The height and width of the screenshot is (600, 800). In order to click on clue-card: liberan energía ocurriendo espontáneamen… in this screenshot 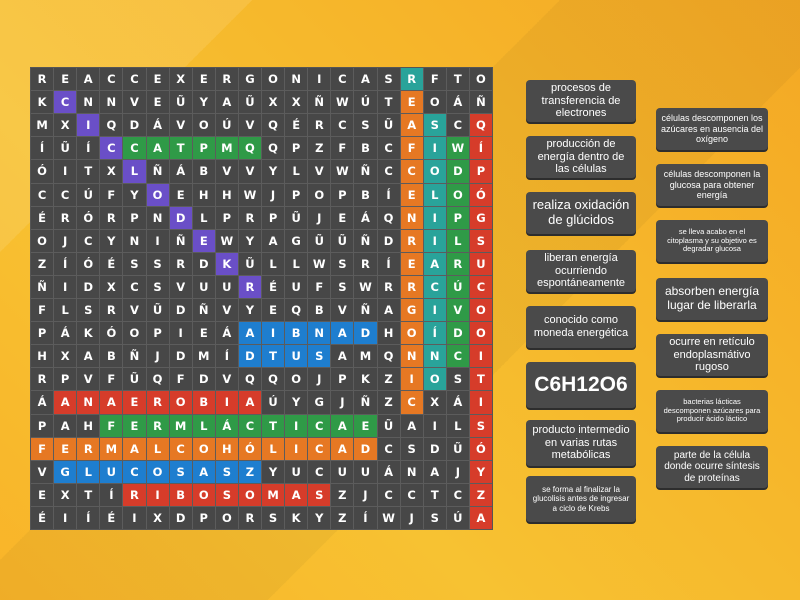, I will do `click(581, 271)`.